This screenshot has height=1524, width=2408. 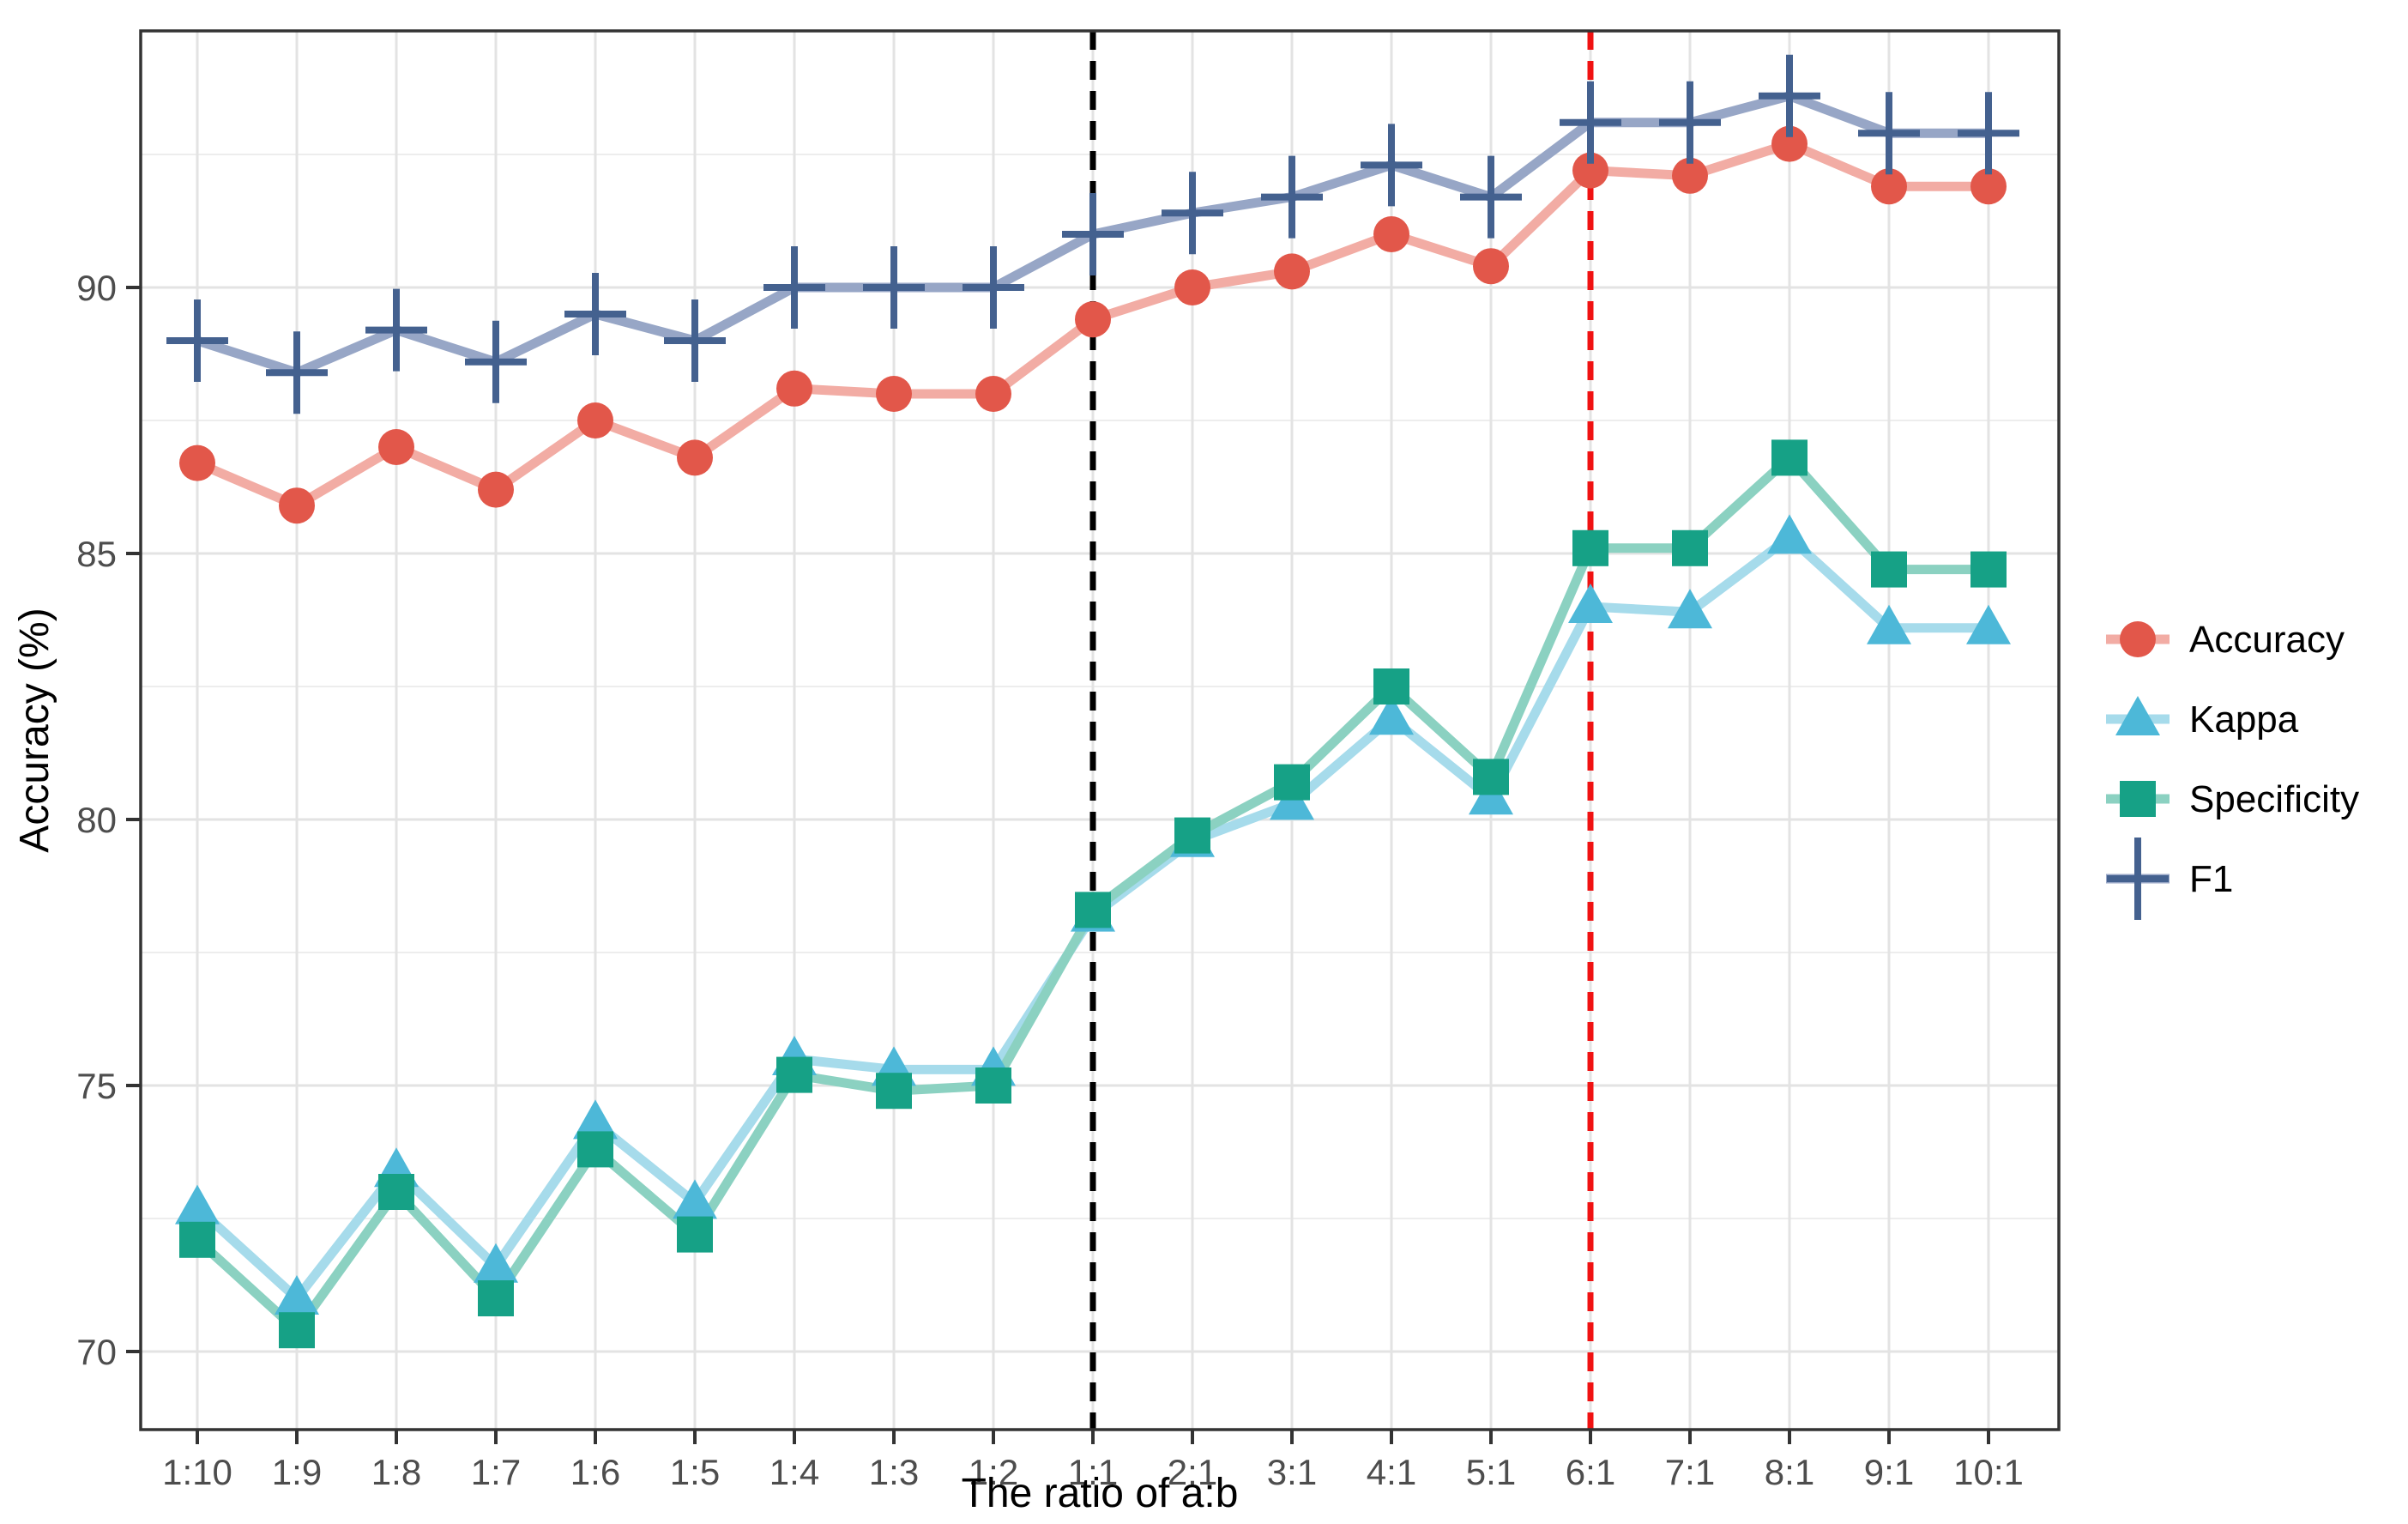 What do you see at coordinates (96, 1352) in the screenshot?
I see `y-tick-label: 70` at bounding box center [96, 1352].